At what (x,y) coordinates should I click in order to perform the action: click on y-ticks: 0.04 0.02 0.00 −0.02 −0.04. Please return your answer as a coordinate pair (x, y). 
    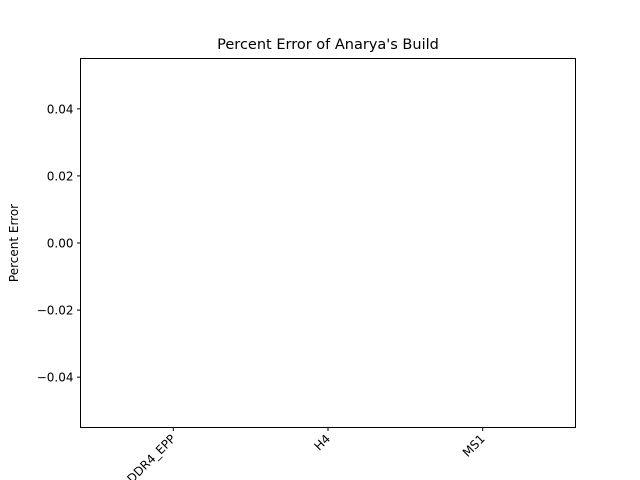
    Looking at the image, I should click on (59, 243).